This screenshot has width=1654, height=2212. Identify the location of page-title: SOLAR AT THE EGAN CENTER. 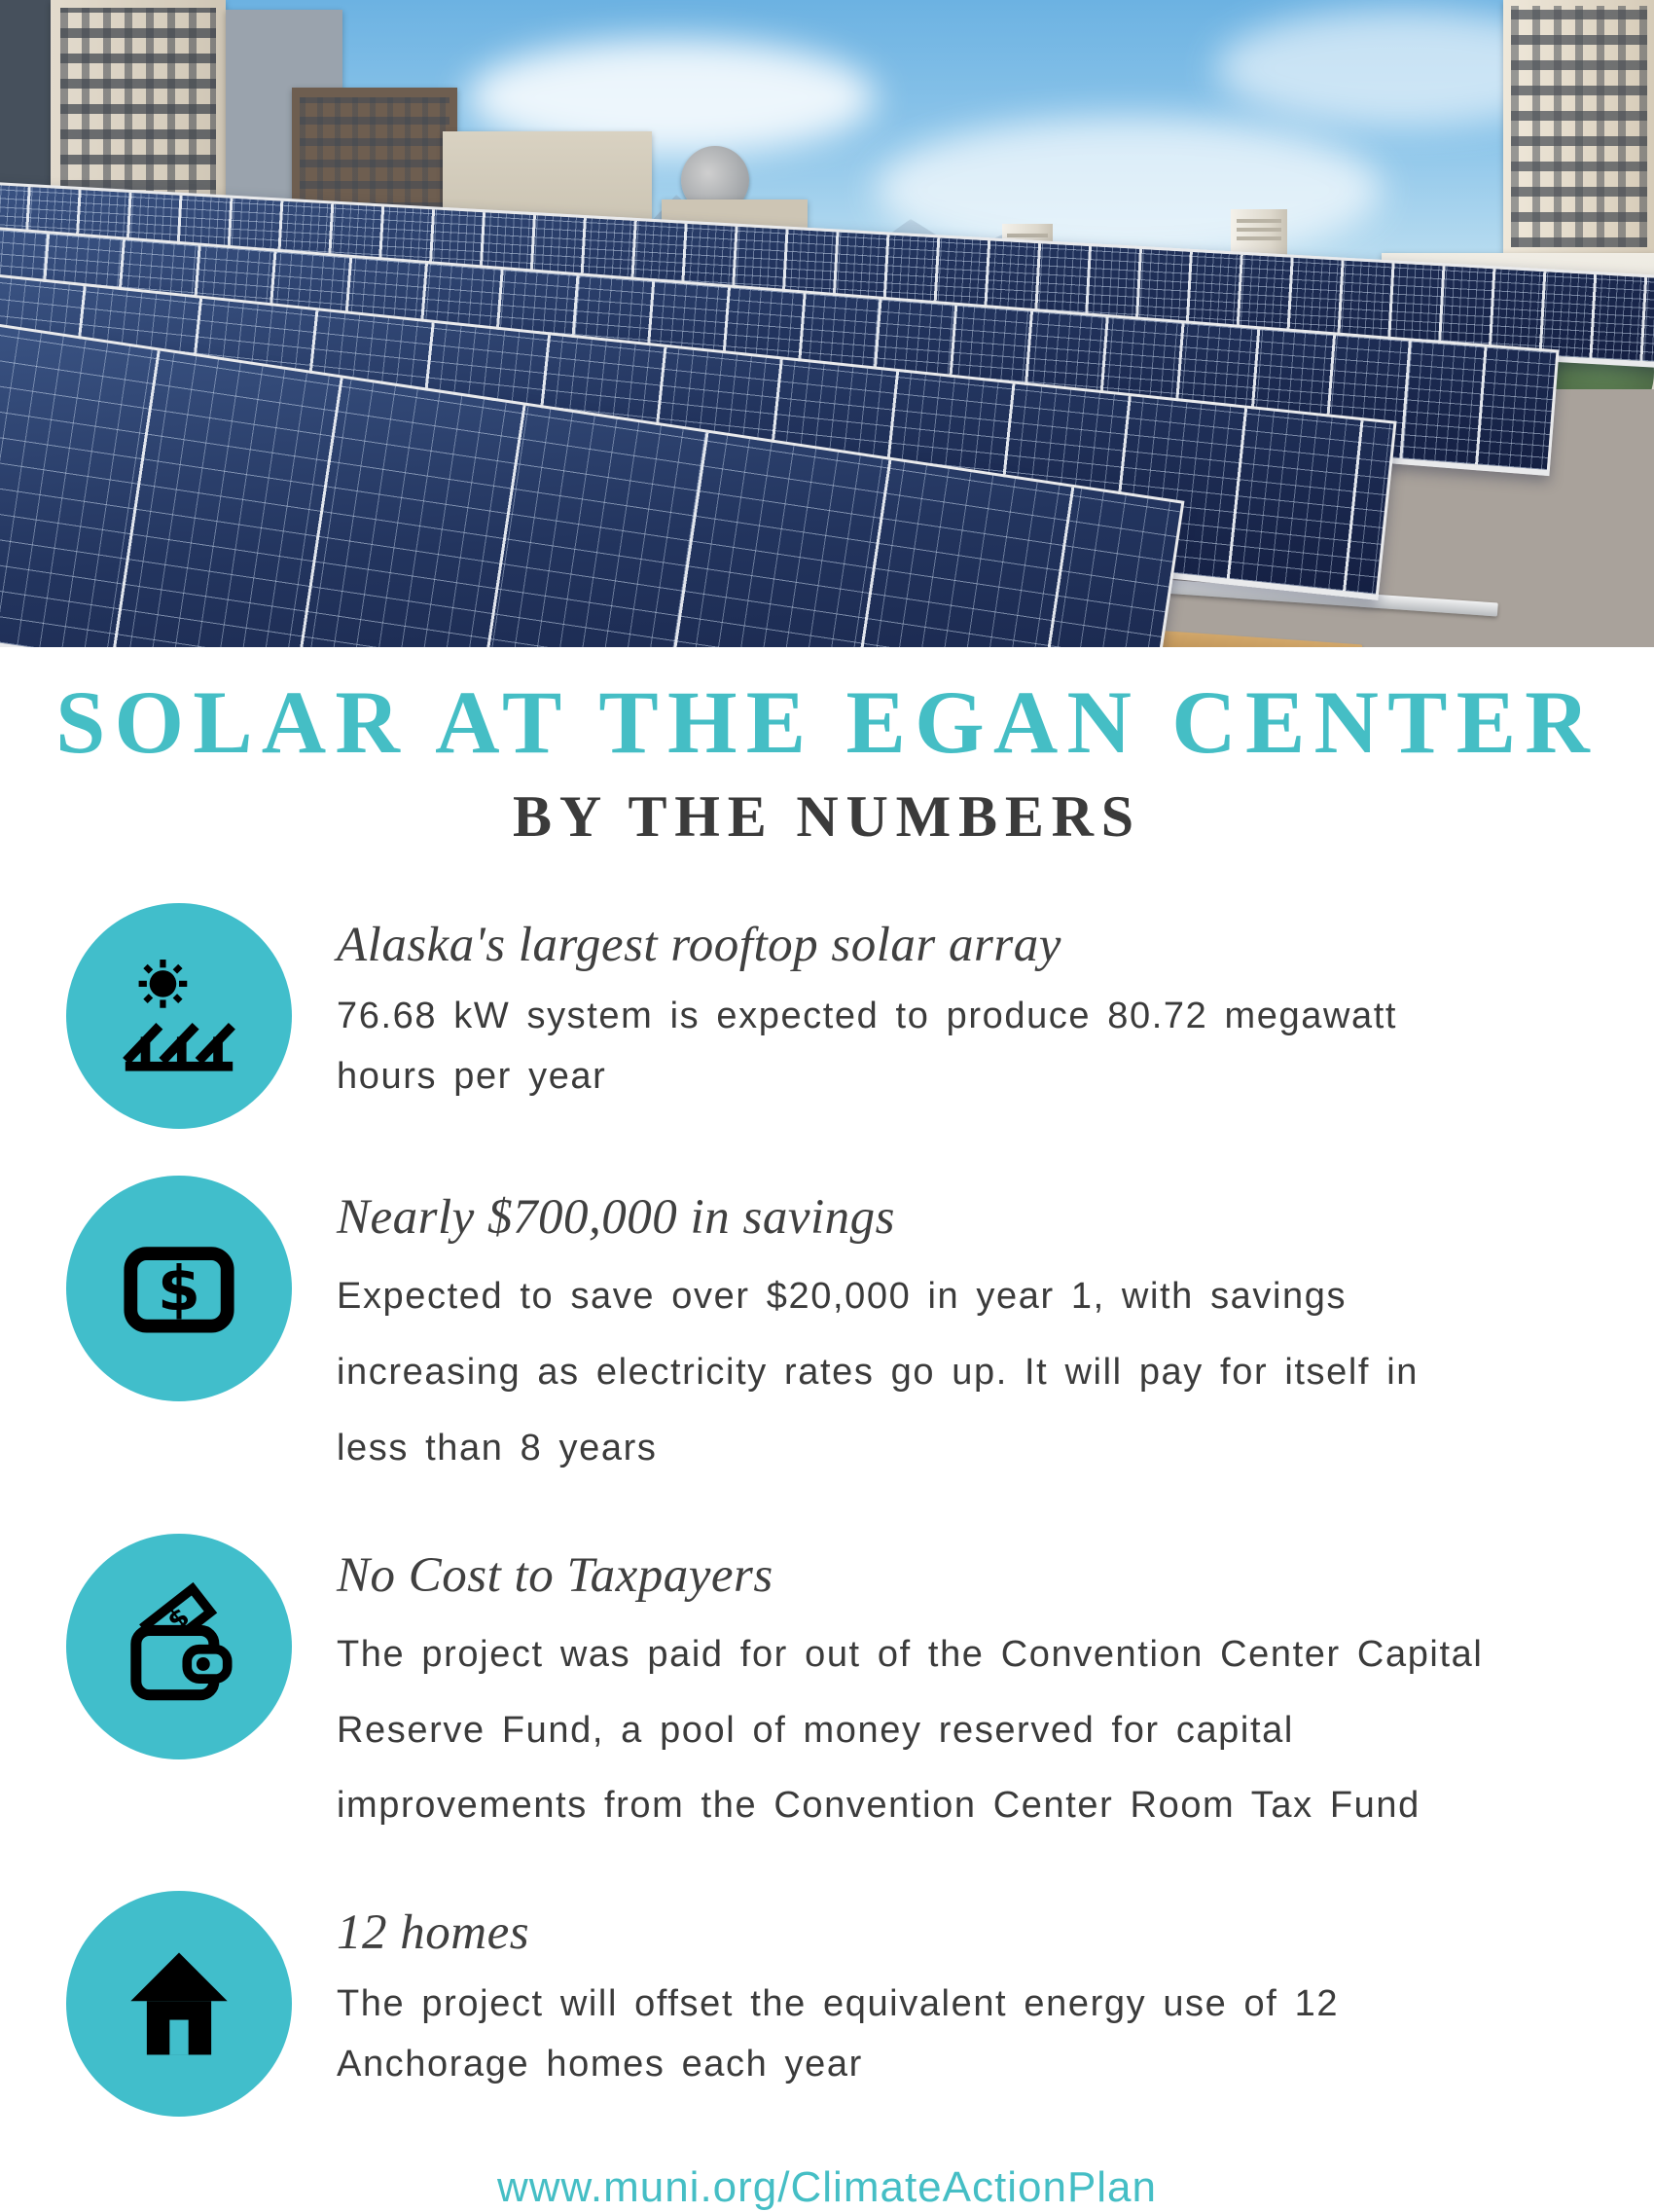
(827, 722).